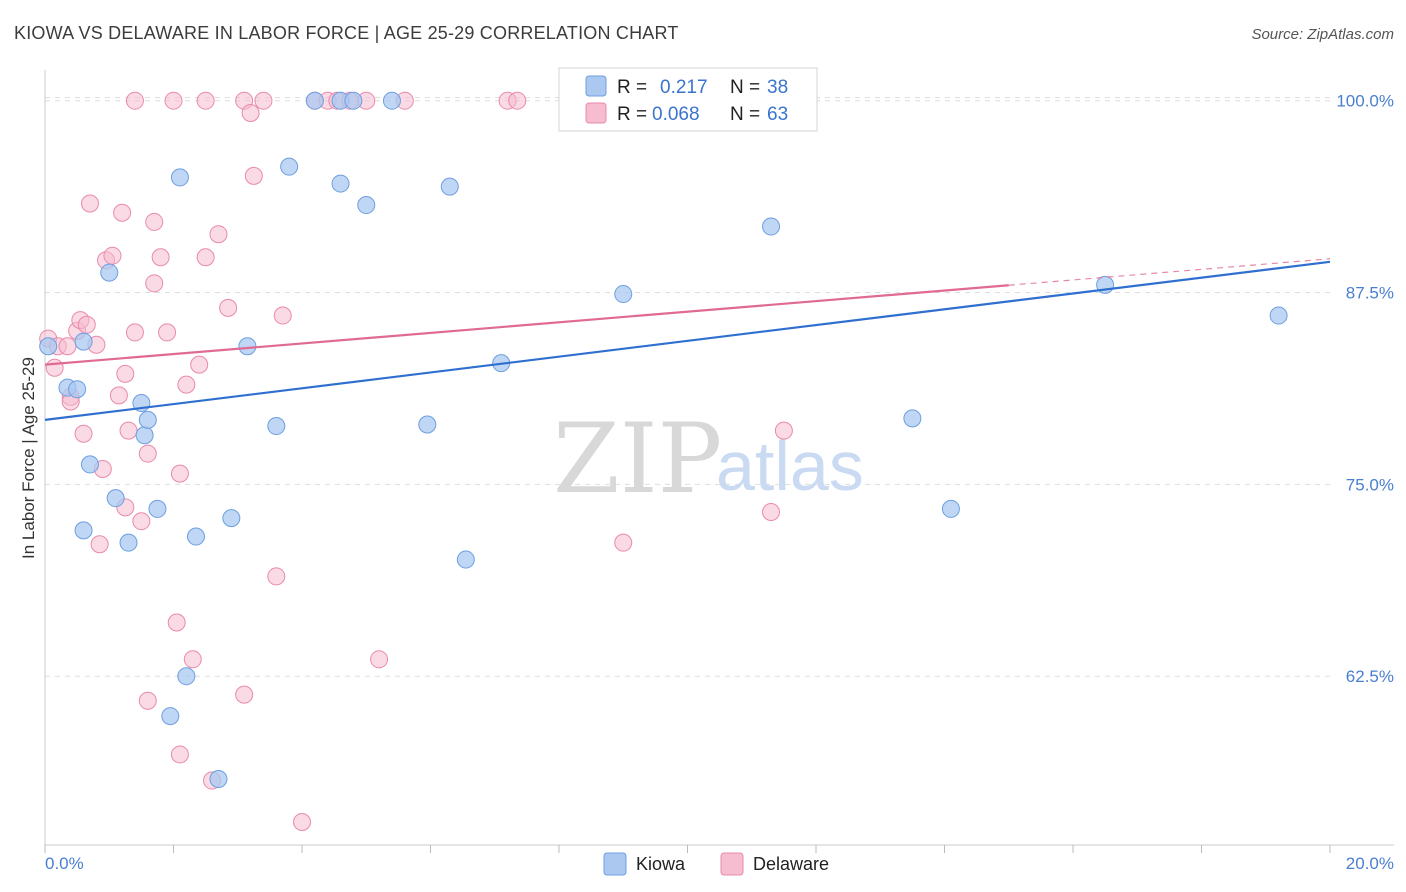 The image size is (1406, 892). I want to click on kiowa-n-value: 38, so click(777, 87).